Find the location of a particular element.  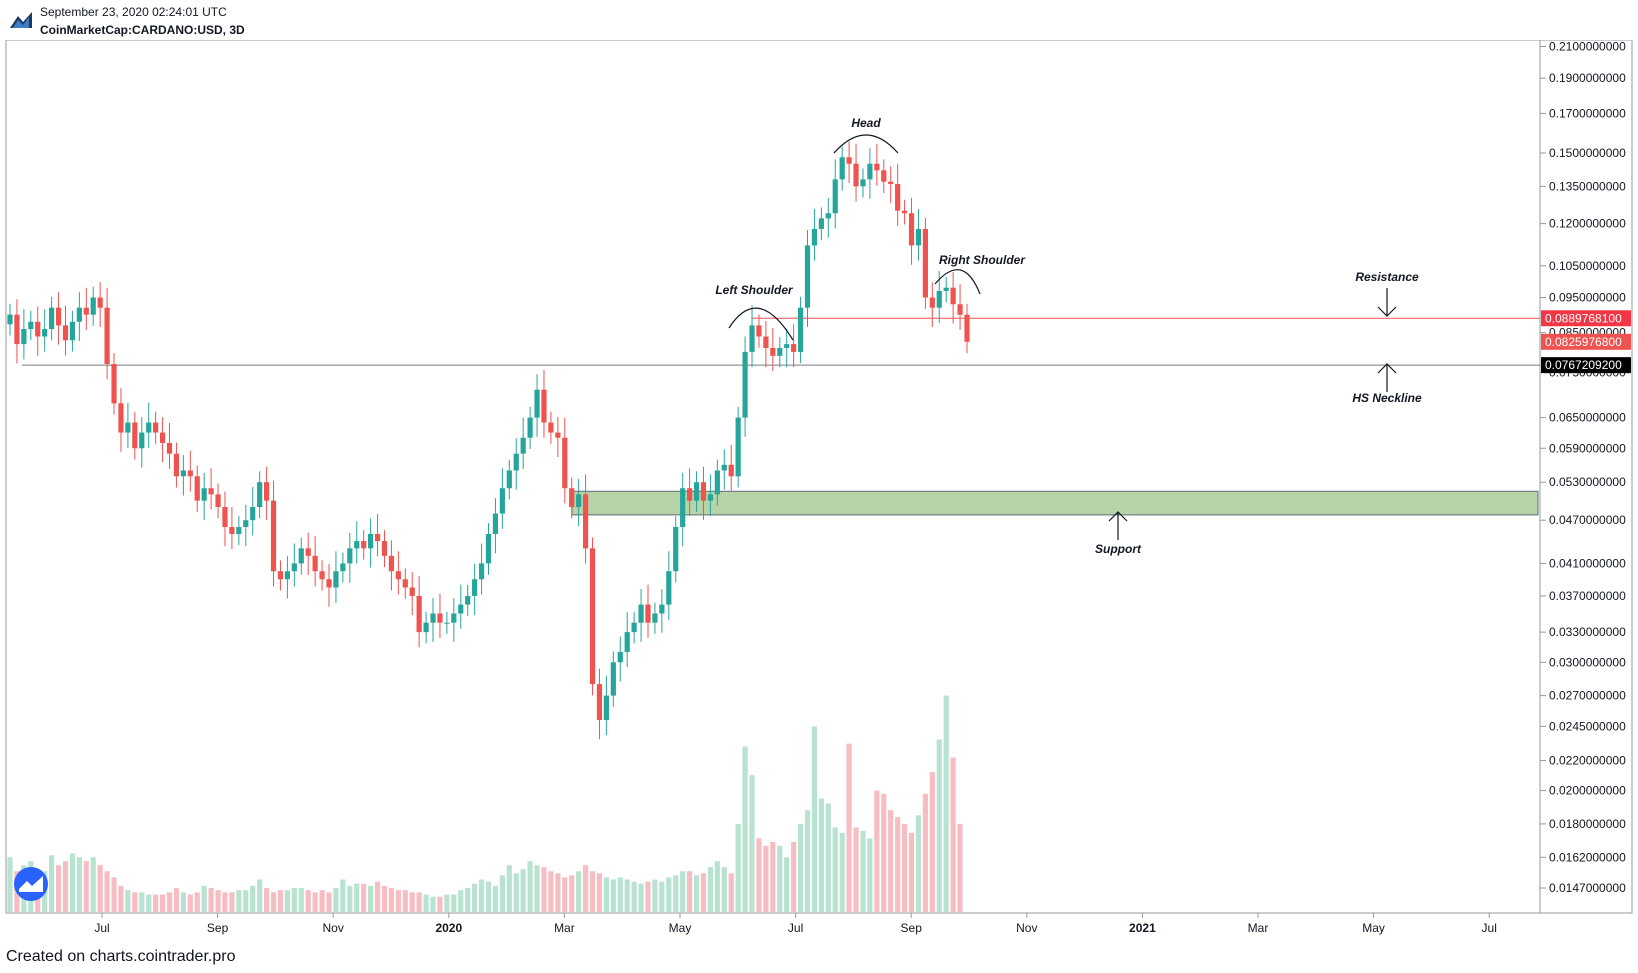

price-level-value: 0.0889768100 is located at coordinates (1583, 318).